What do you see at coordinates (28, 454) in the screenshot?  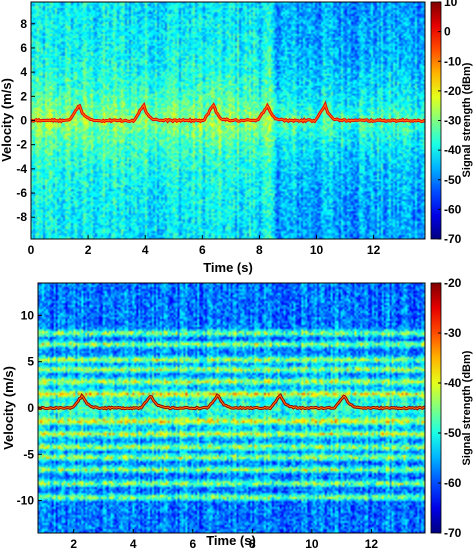 I see `y-tick-label: -5` at bounding box center [28, 454].